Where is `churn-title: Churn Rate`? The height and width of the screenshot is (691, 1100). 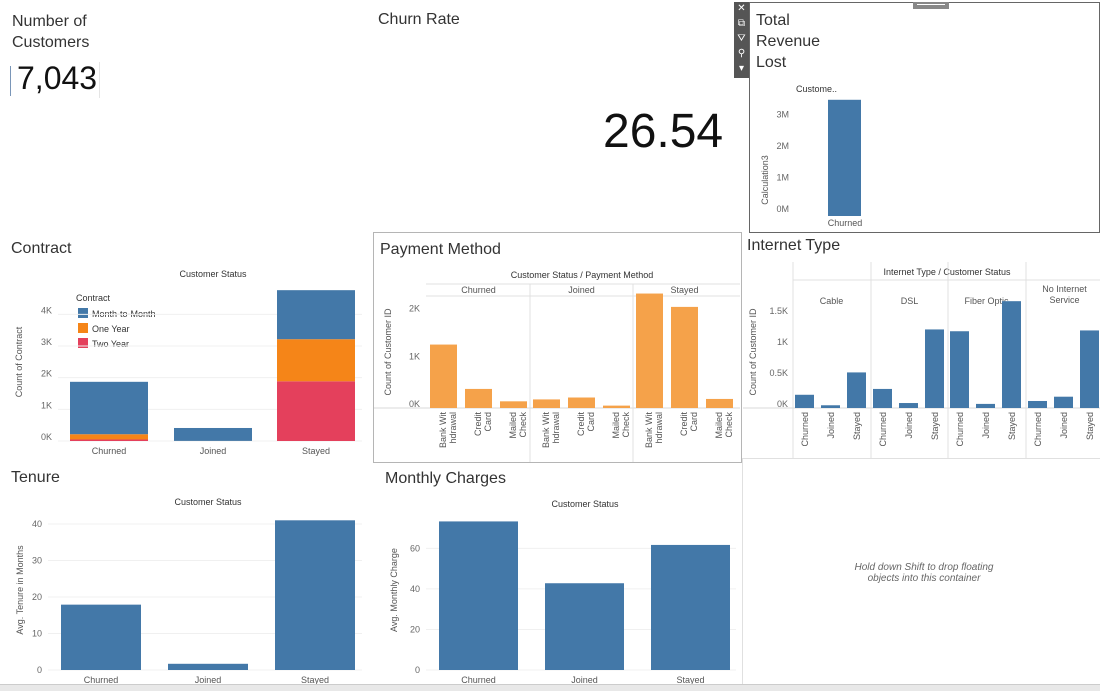 churn-title: Churn Rate is located at coordinates (419, 19).